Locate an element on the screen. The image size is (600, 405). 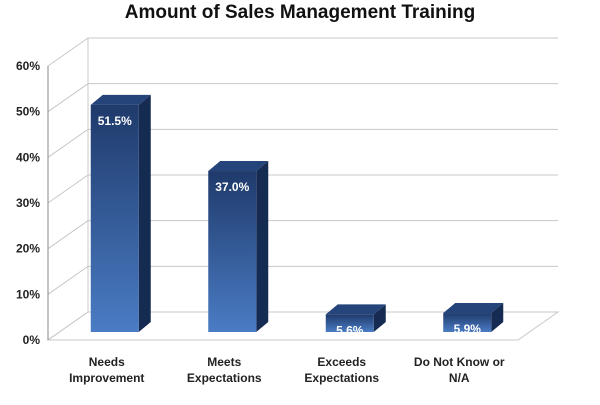
y-tick-label: 60% is located at coordinates (28, 66).